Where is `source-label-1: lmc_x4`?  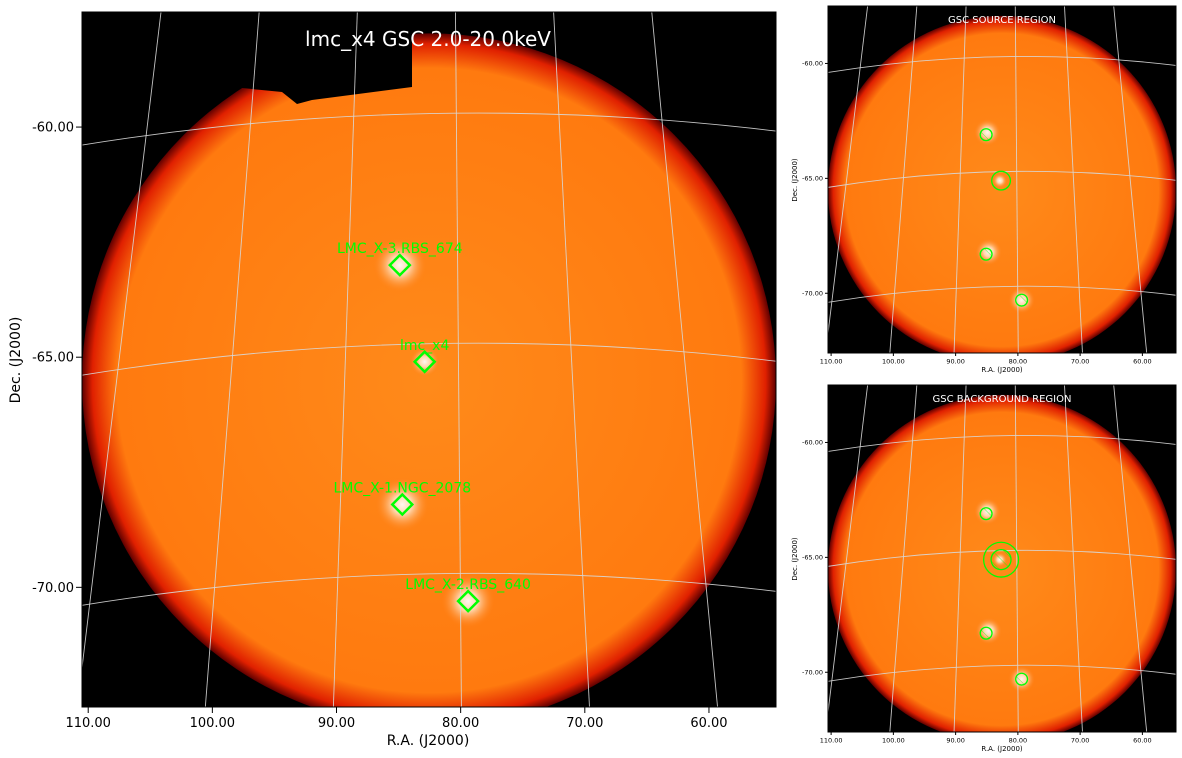
source-label-1: lmc_x4 is located at coordinates (425, 346).